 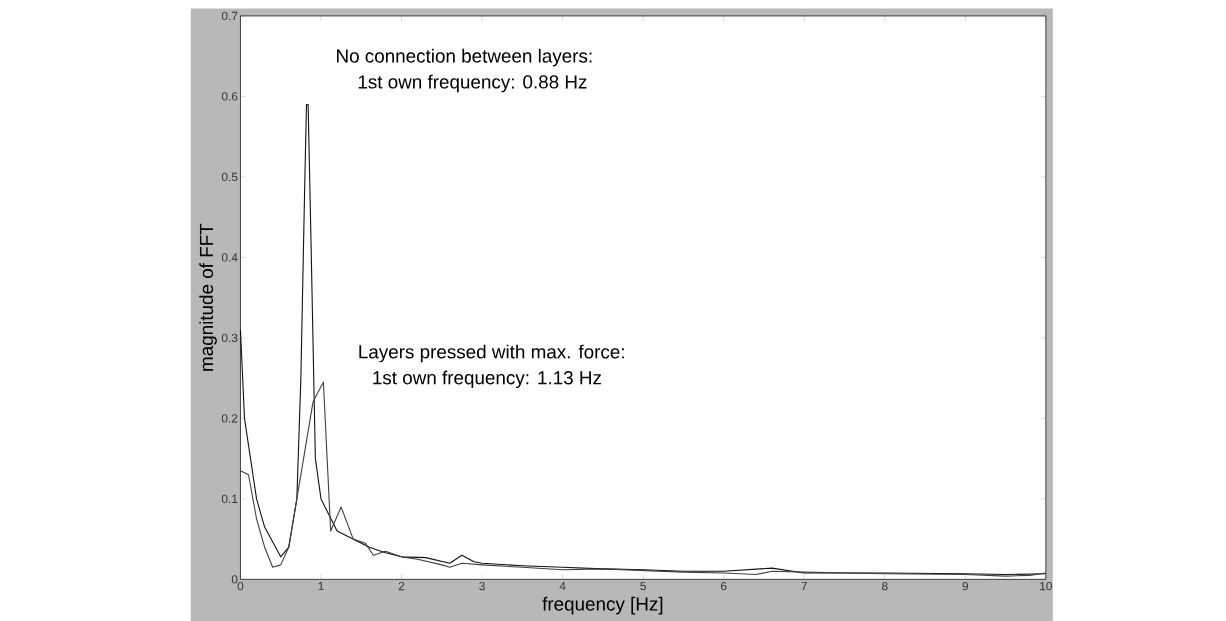 I want to click on annotation: 1st own frequency: 0.88 Hz, so click(x=472, y=83).